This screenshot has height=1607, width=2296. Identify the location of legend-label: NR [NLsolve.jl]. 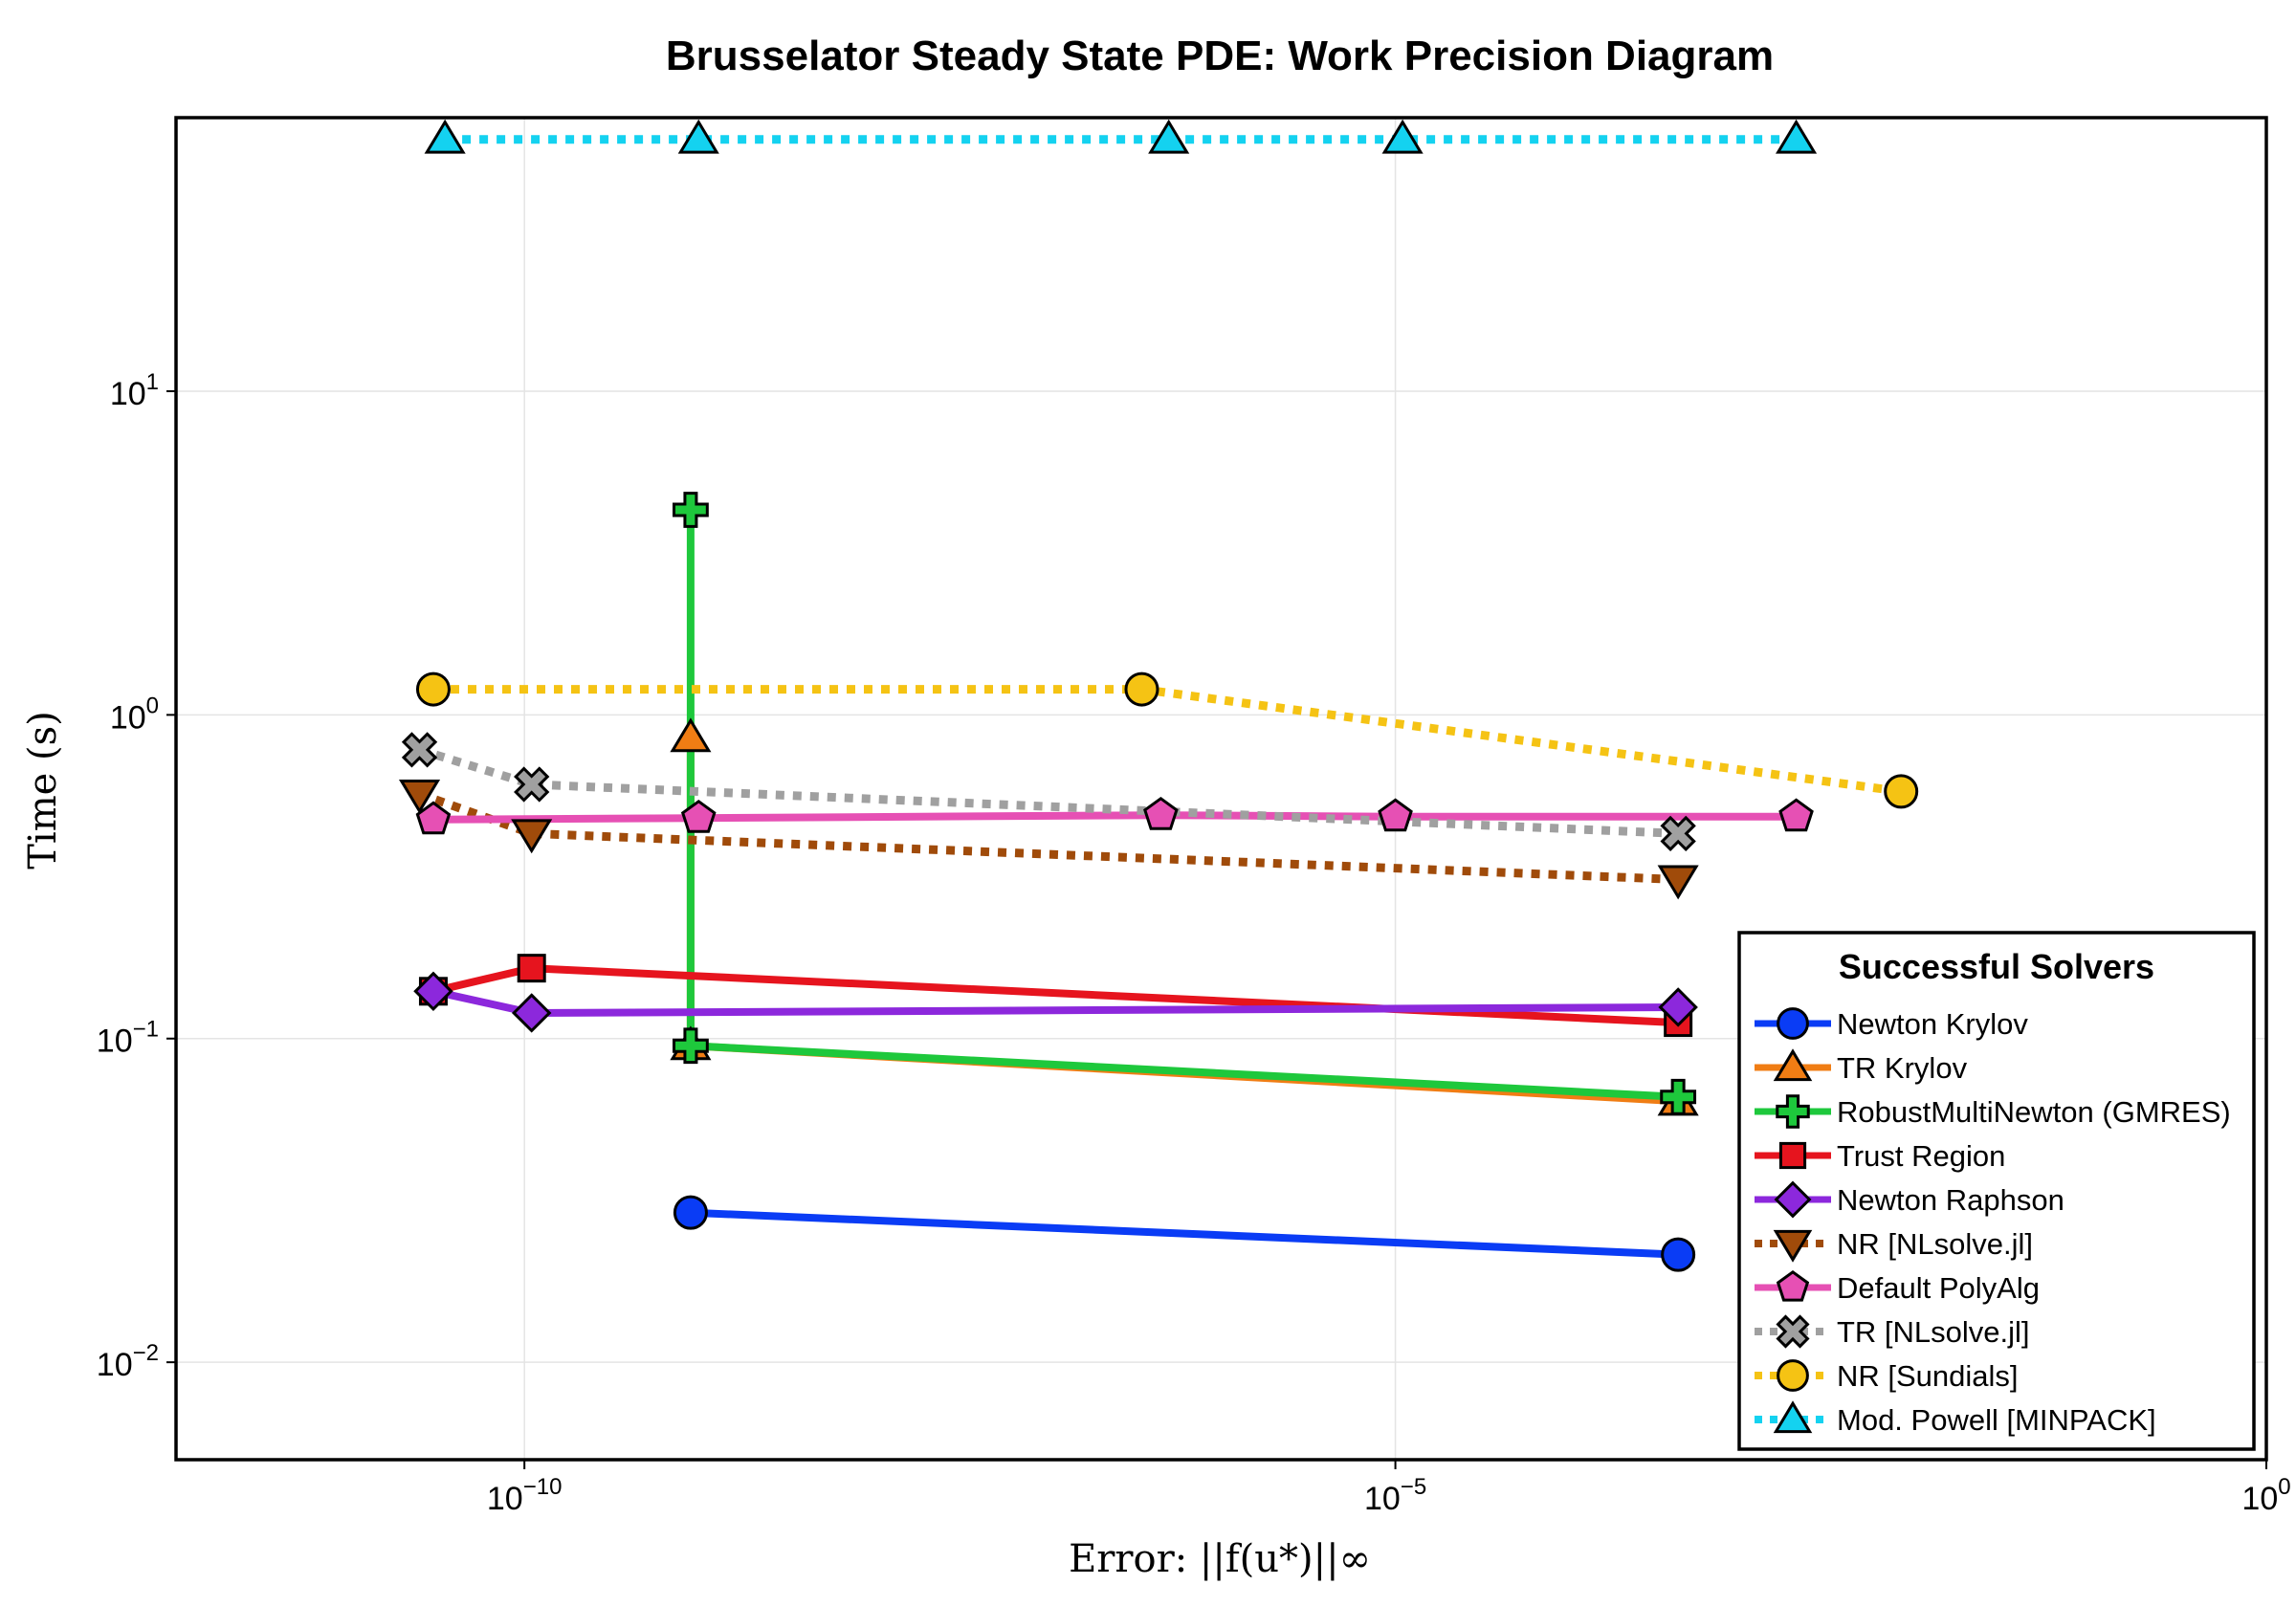
(1935, 1244).